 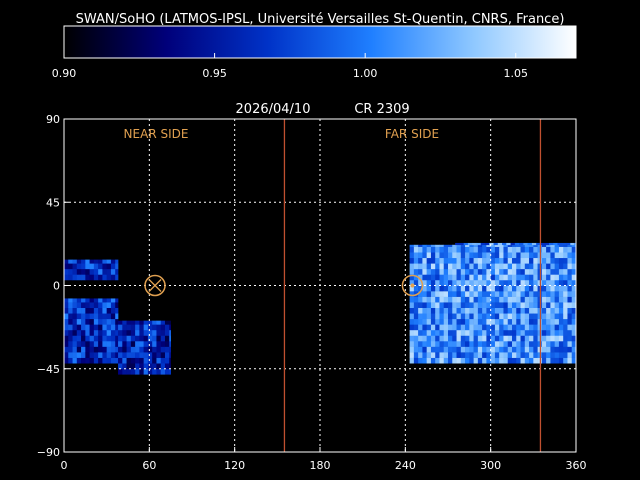 What do you see at coordinates (412, 285) in the screenshot?
I see `far-side-marker` at bounding box center [412, 285].